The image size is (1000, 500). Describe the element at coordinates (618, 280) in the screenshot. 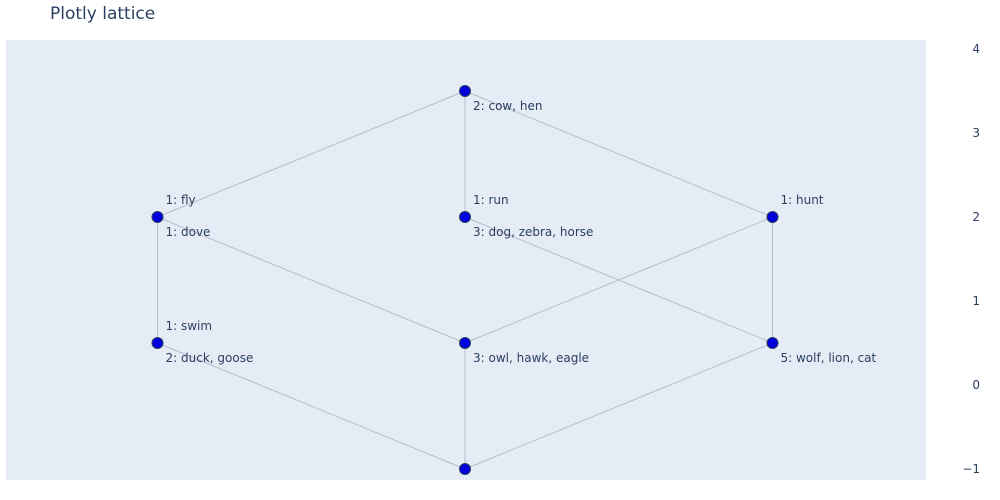

I see `edge-hunt-owl` at that location.